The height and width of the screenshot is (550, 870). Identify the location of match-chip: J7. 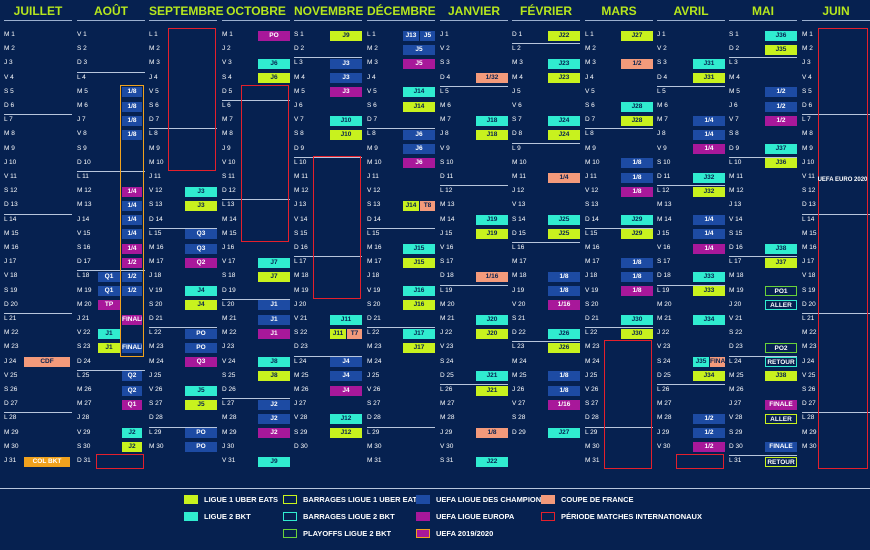
(274, 276).